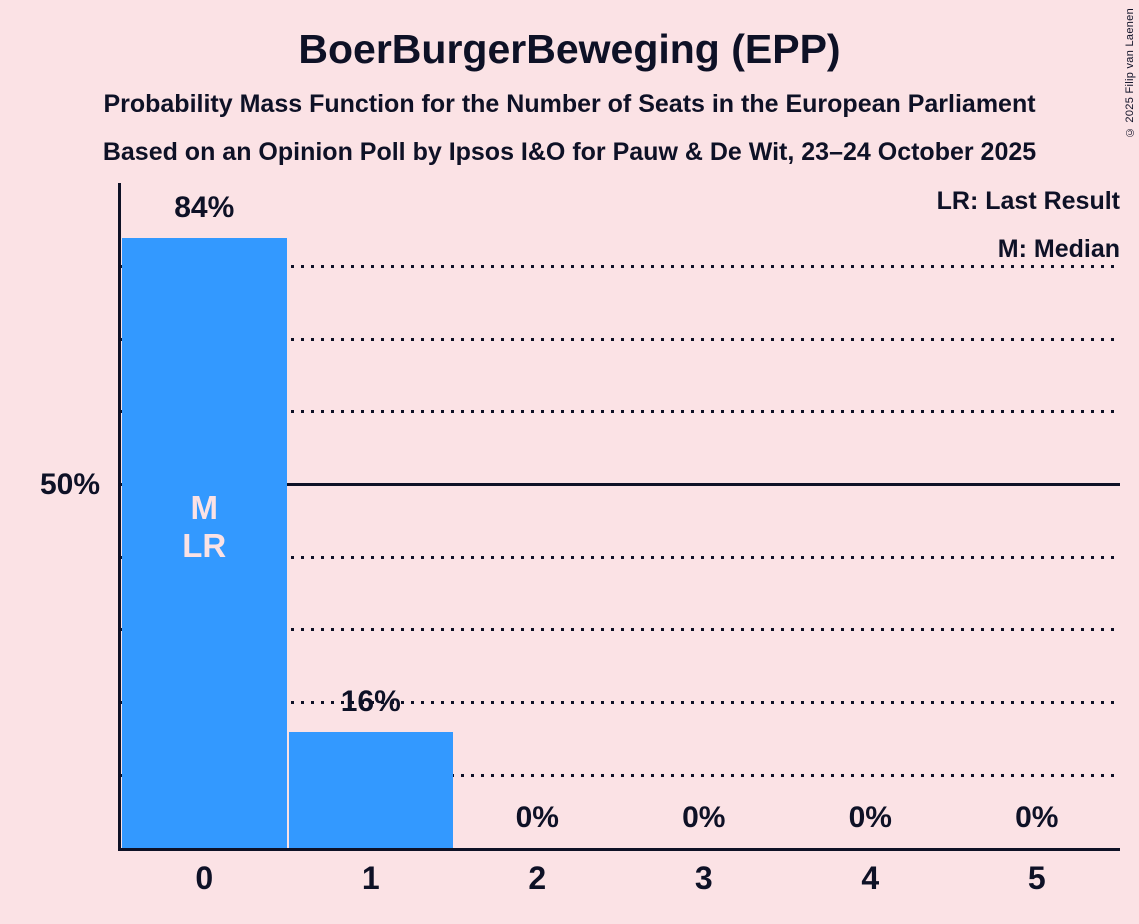 This screenshot has width=1139, height=924. Describe the element at coordinates (620, 703) in the screenshot. I see `gridline-20pct` at that location.